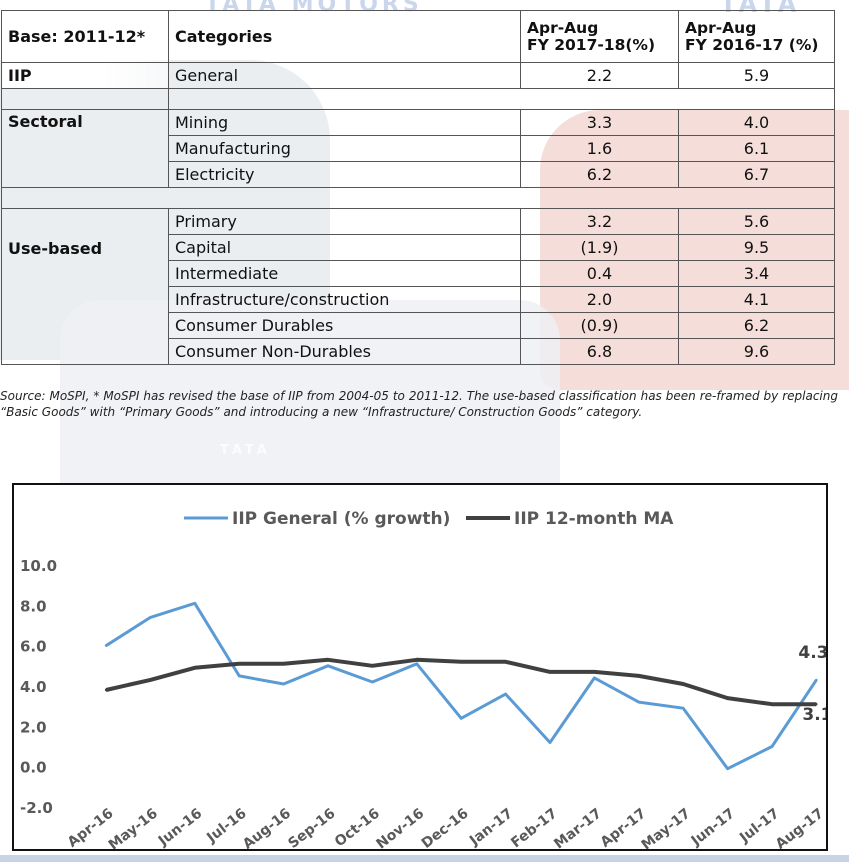  What do you see at coordinates (33, 647) in the screenshot?
I see `y-tick-label: 6.0` at bounding box center [33, 647].